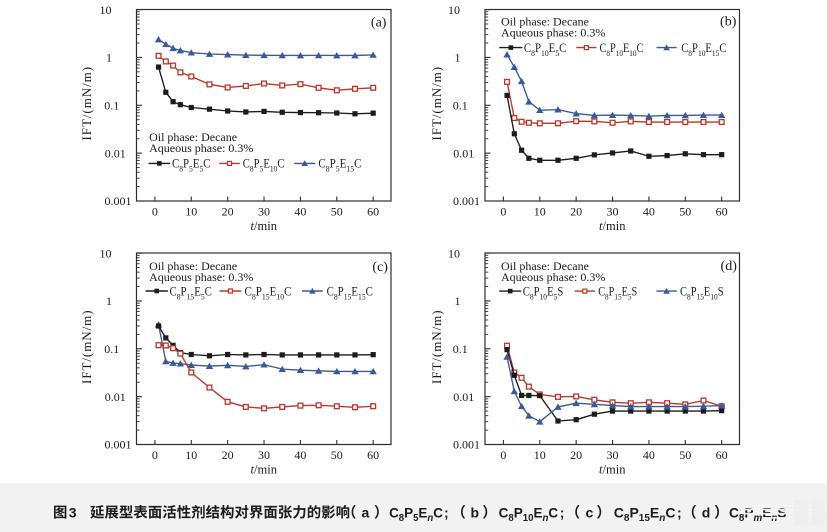 The image size is (827, 532). I want to click on svg-text: C8P5EnC, so click(416, 514).